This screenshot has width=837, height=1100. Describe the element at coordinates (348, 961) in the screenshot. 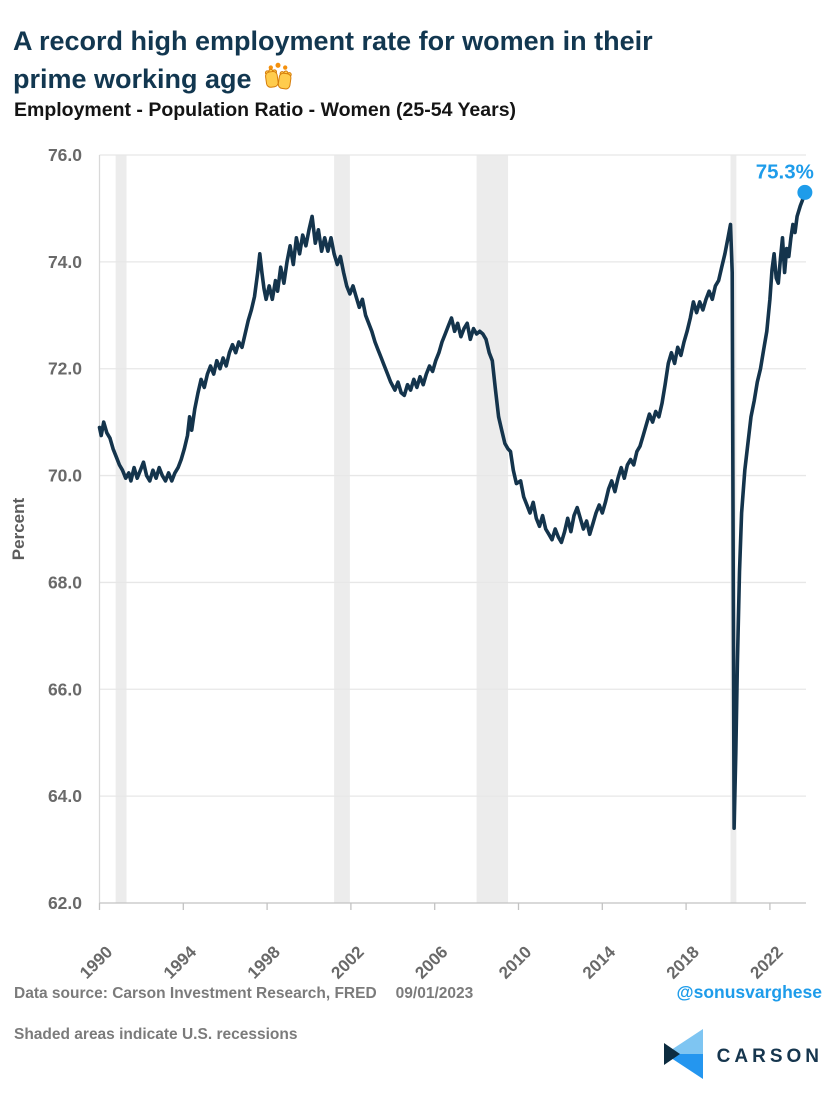

I see `x-tick-label: 2002` at that location.